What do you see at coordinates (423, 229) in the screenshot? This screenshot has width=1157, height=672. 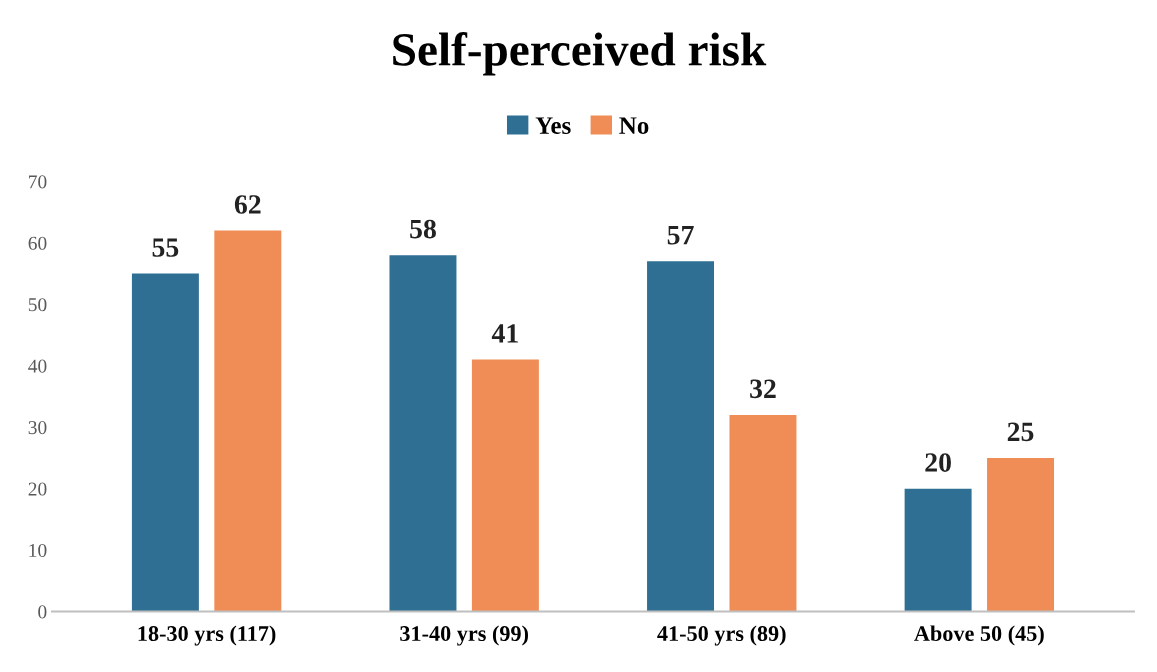 I see `data-label: 58` at bounding box center [423, 229].